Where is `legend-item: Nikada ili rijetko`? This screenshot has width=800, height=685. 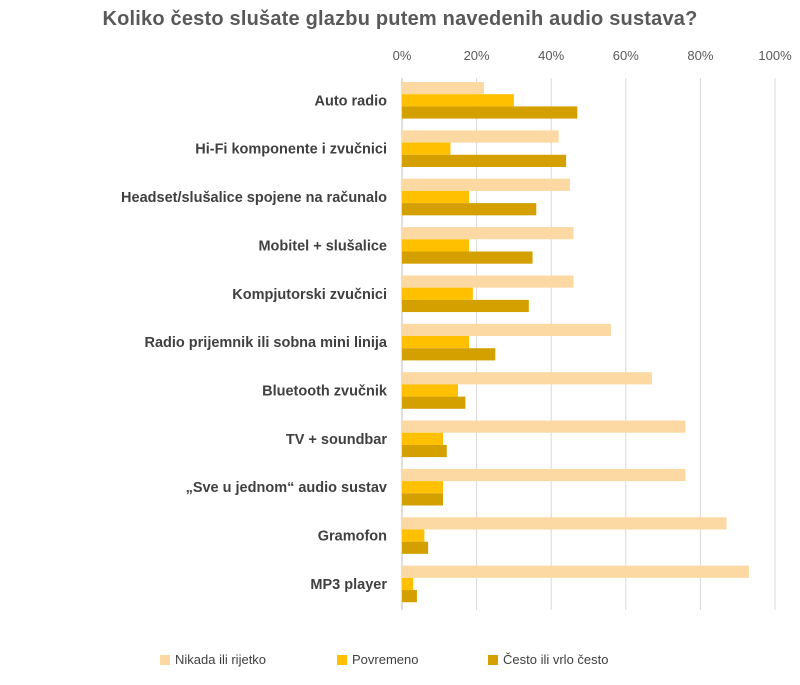 legend-item: Nikada ili rijetko is located at coordinates (213, 659).